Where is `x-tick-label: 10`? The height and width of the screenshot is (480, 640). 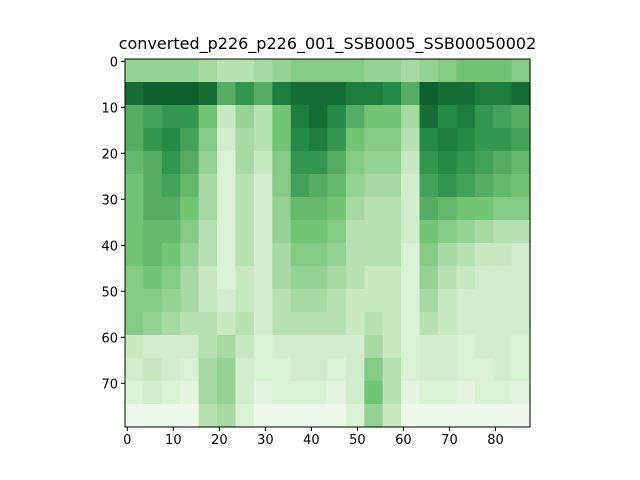 x-tick-label: 10 is located at coordinates (173, 440).